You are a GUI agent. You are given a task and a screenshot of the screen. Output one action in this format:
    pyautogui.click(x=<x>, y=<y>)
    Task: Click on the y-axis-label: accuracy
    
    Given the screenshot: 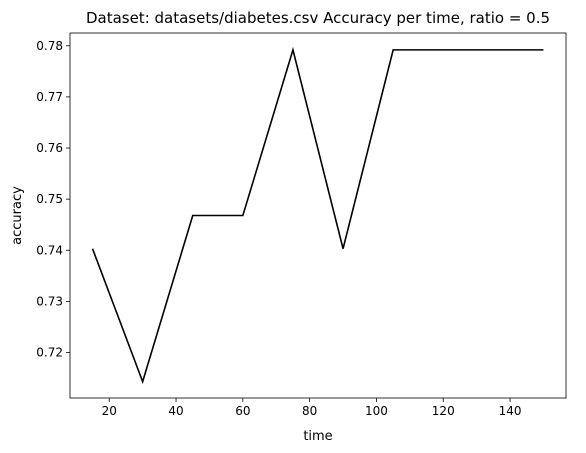 What is the action you would take?
    pyautogui.click(x=17, y=215)
    